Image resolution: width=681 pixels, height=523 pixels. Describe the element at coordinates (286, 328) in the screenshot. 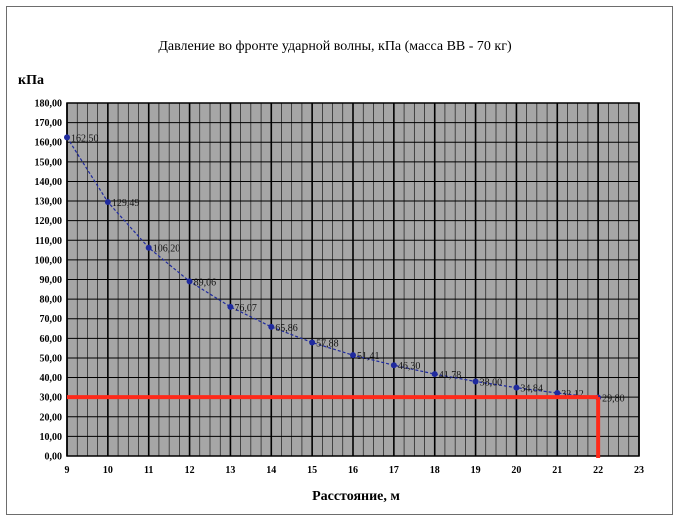

I see `data-label: 65,86` at that location.